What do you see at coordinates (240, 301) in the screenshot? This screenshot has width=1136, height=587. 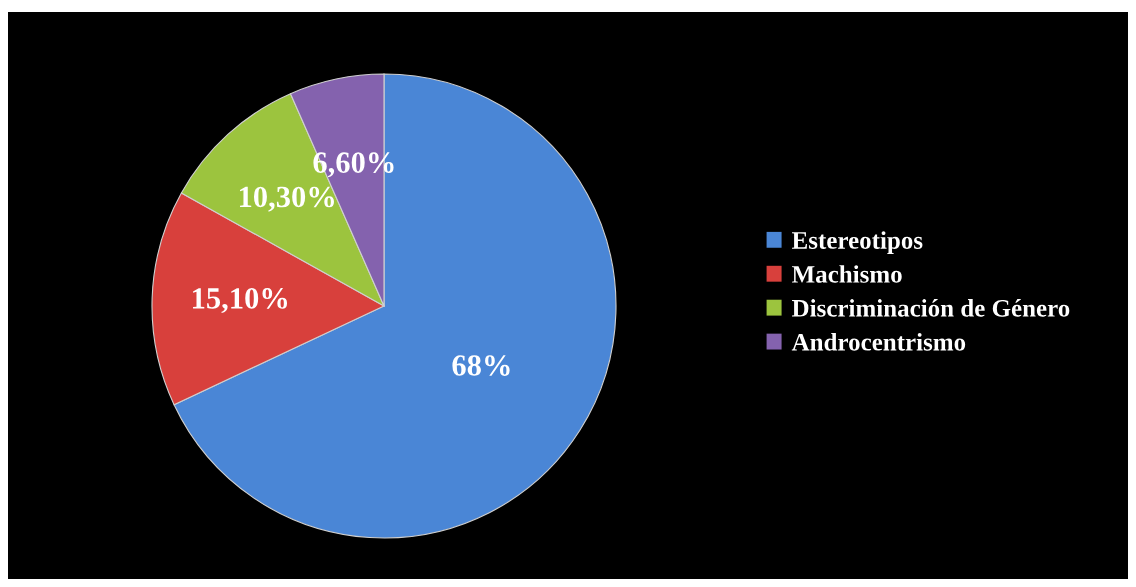 I see `data-label: 15,10%` at bounding box center [240, 301].